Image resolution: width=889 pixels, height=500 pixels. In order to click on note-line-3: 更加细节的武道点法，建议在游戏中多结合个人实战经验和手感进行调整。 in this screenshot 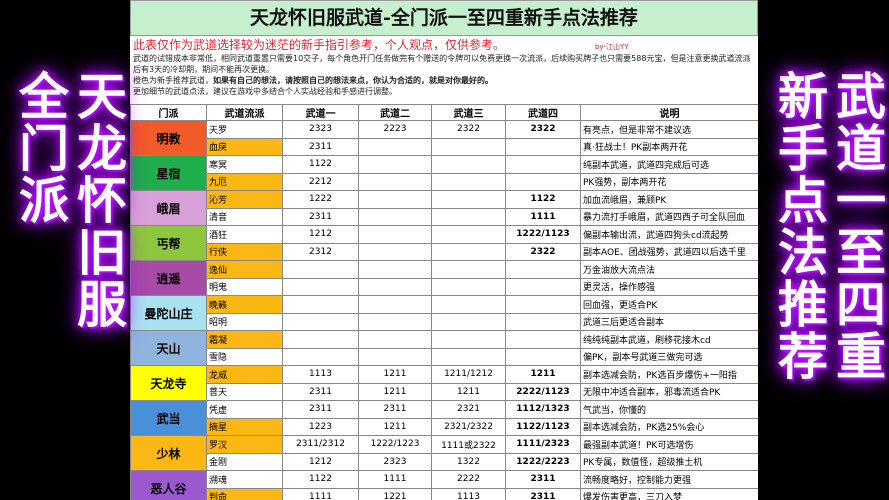, I will do `click(265, 91)`.